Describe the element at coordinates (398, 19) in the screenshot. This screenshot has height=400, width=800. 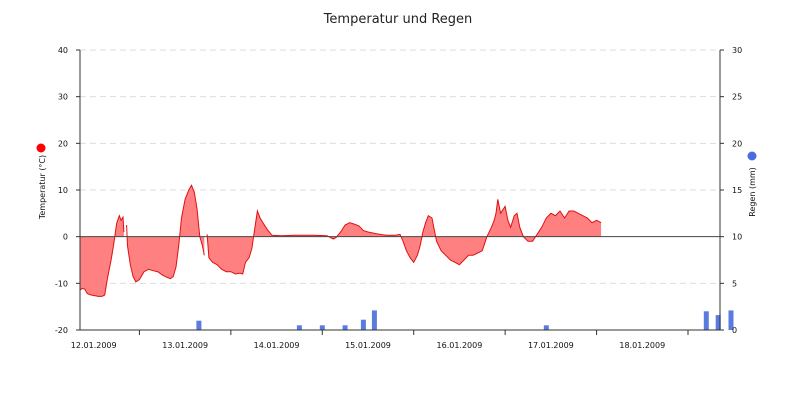
I see `chart-title: Temperatur und Regen` at that location.